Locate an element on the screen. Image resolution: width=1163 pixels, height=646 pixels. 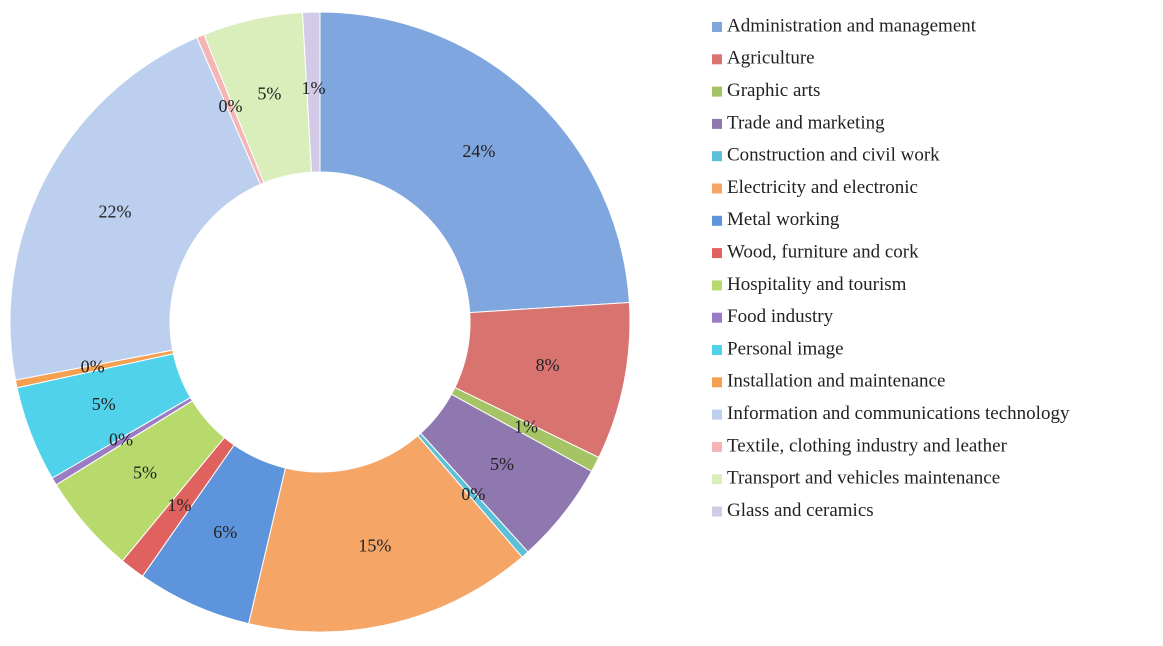
data-label: 15% is located at coordinates (374, 546).